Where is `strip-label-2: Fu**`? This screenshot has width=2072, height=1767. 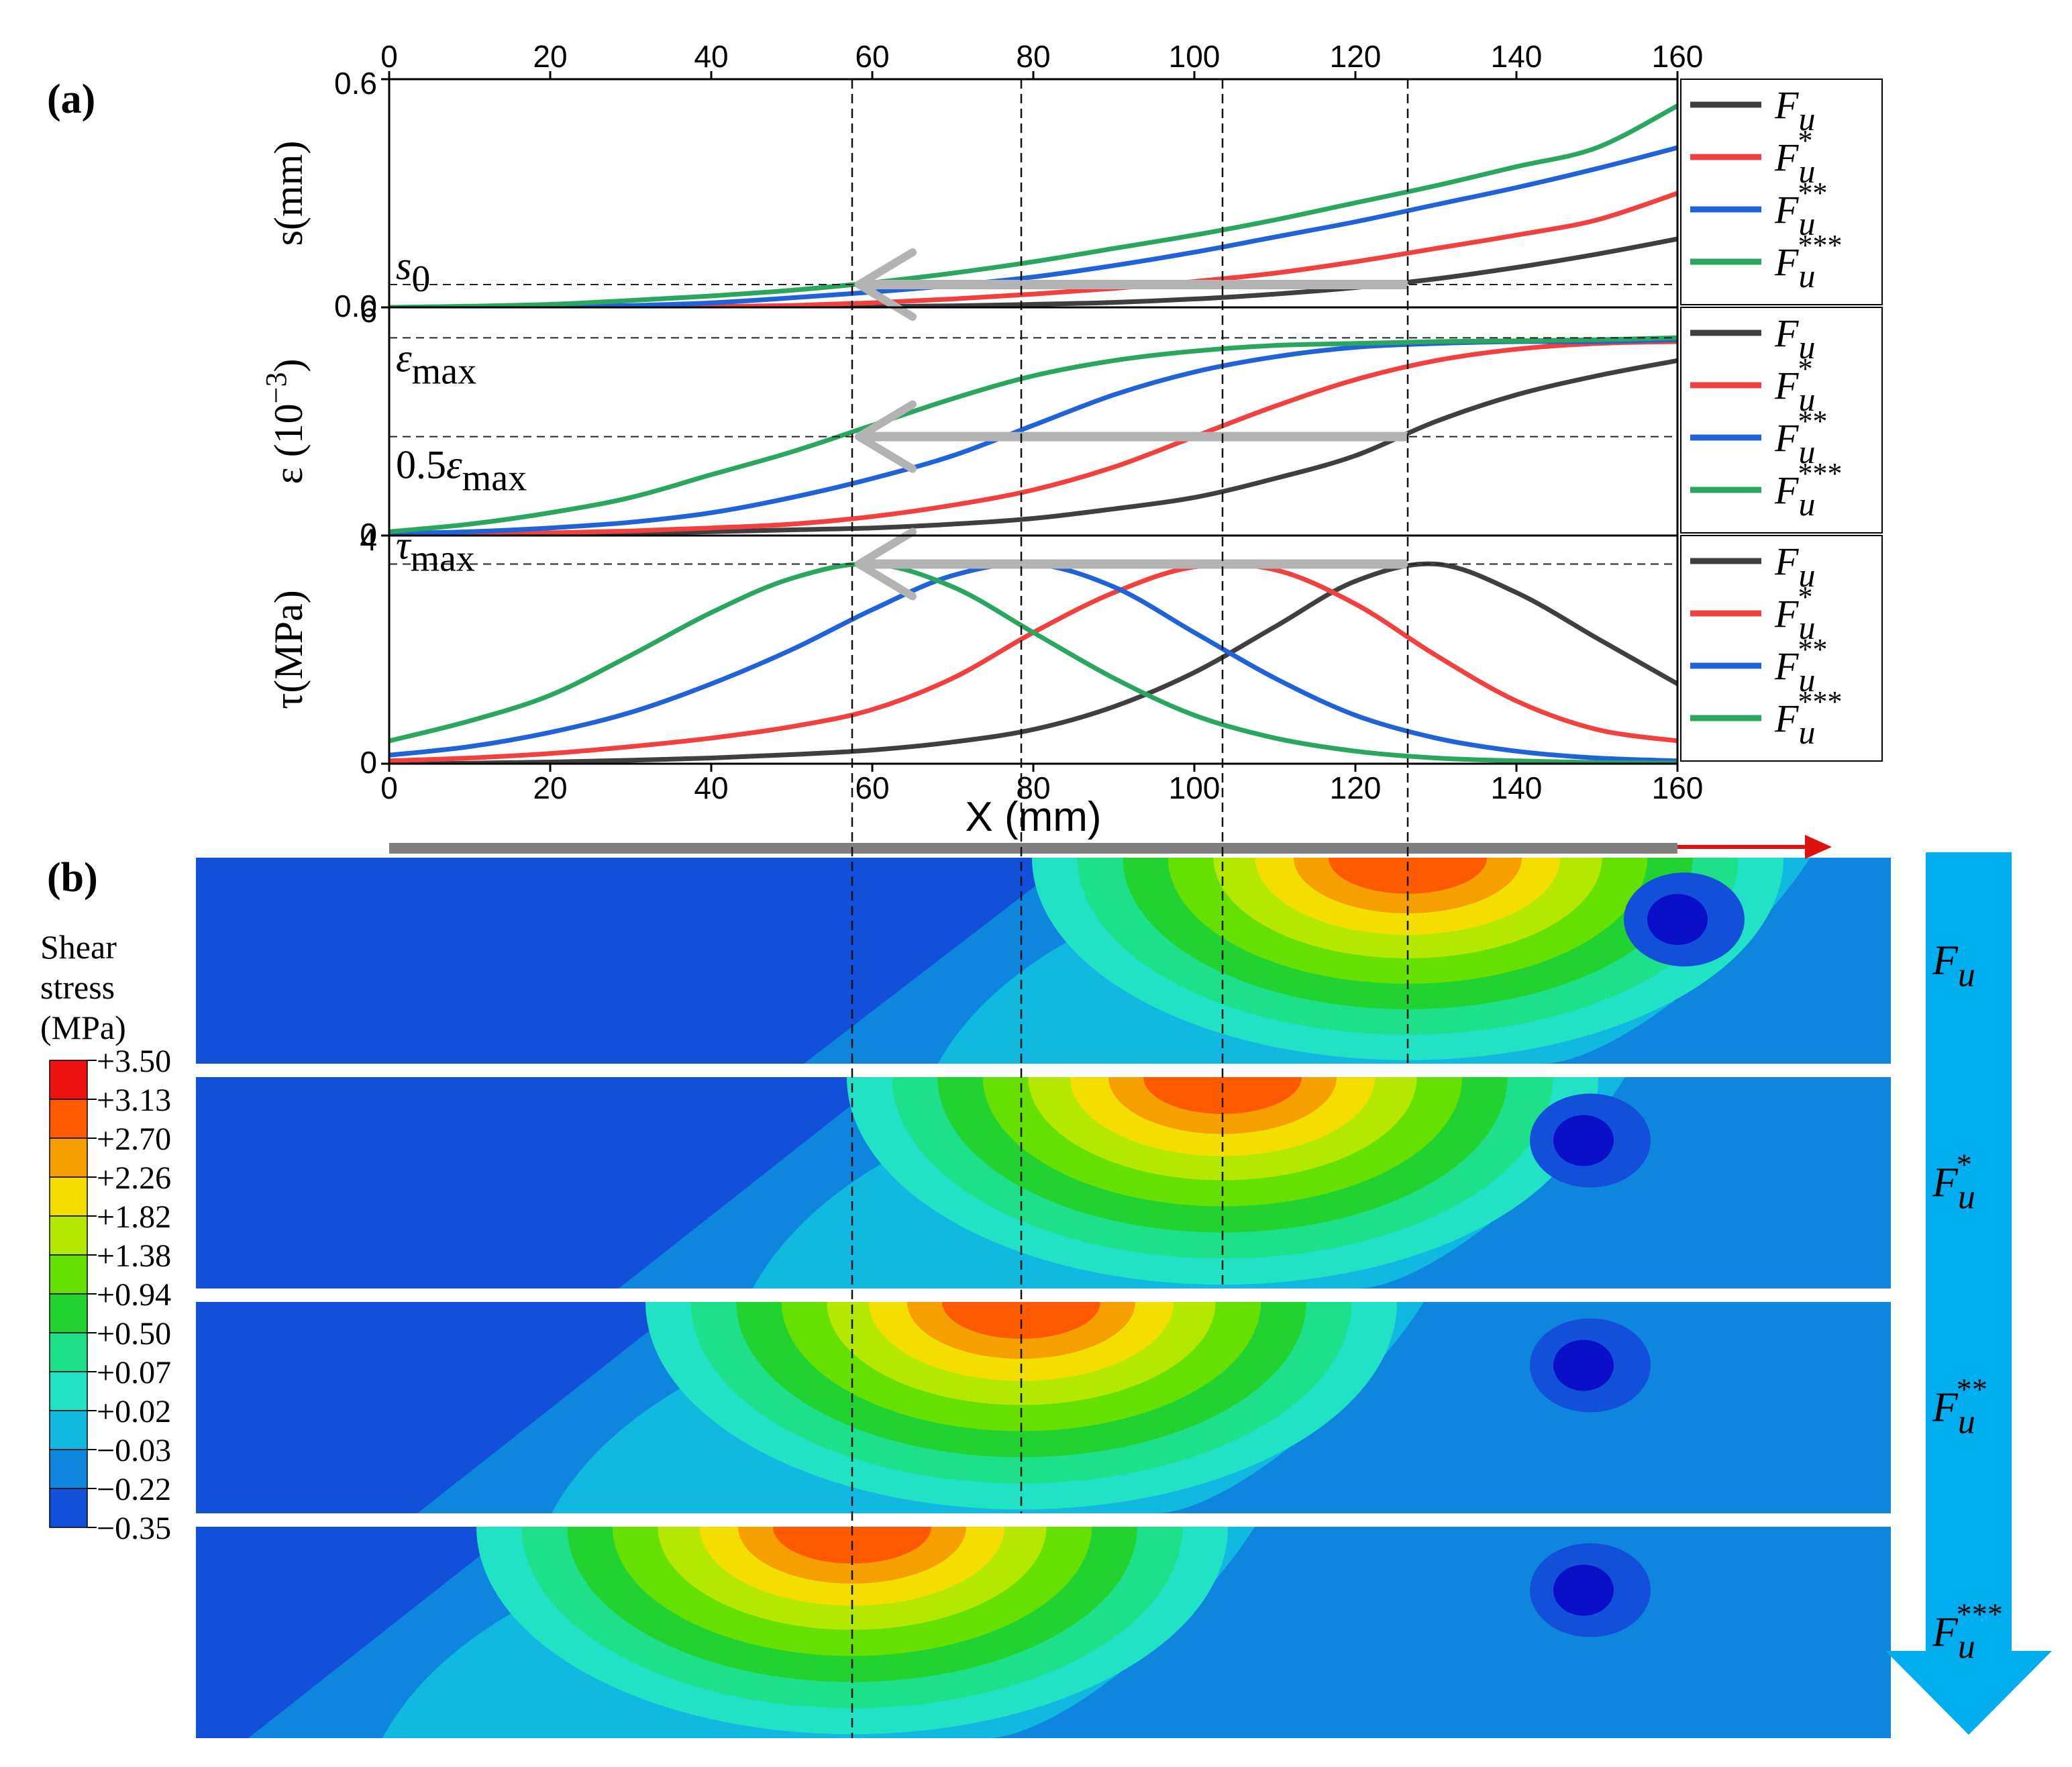
strip-label-2: Fu** is located at coordinates (1959, 1407).